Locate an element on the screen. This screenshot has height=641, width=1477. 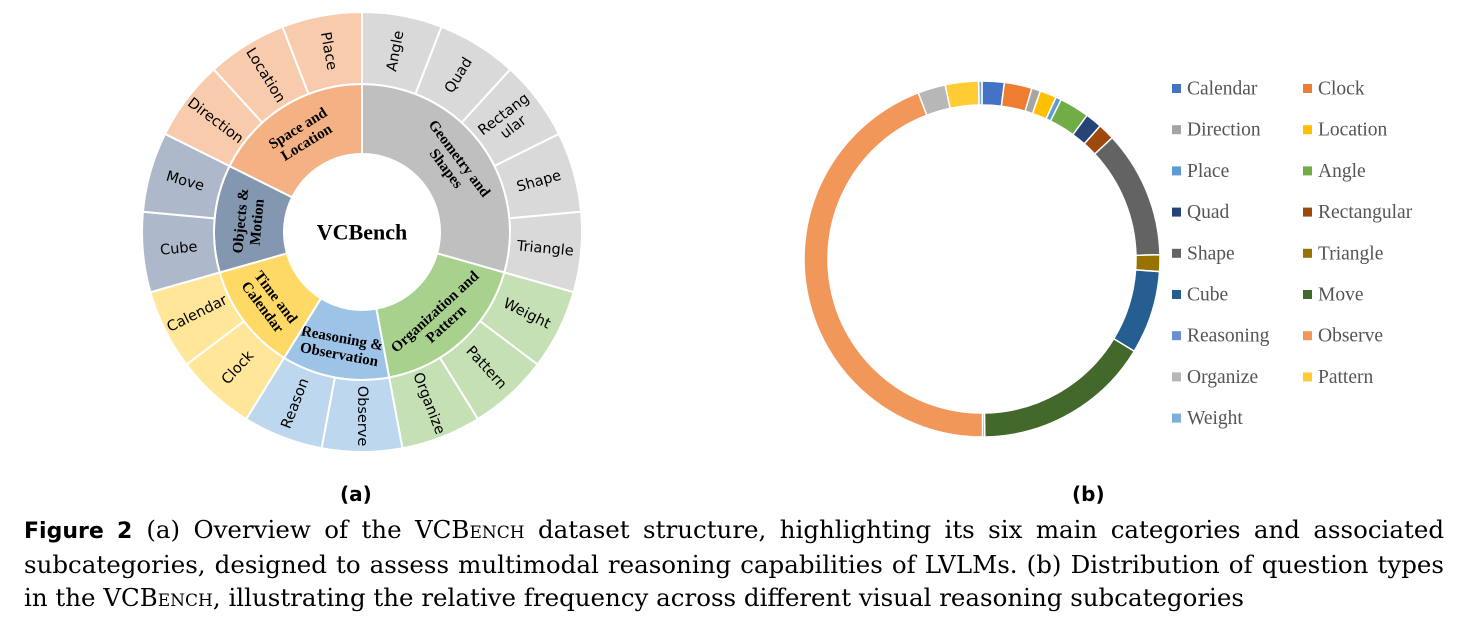
legend-item-calendar: Calendar is located at coordinates (1215, 88).